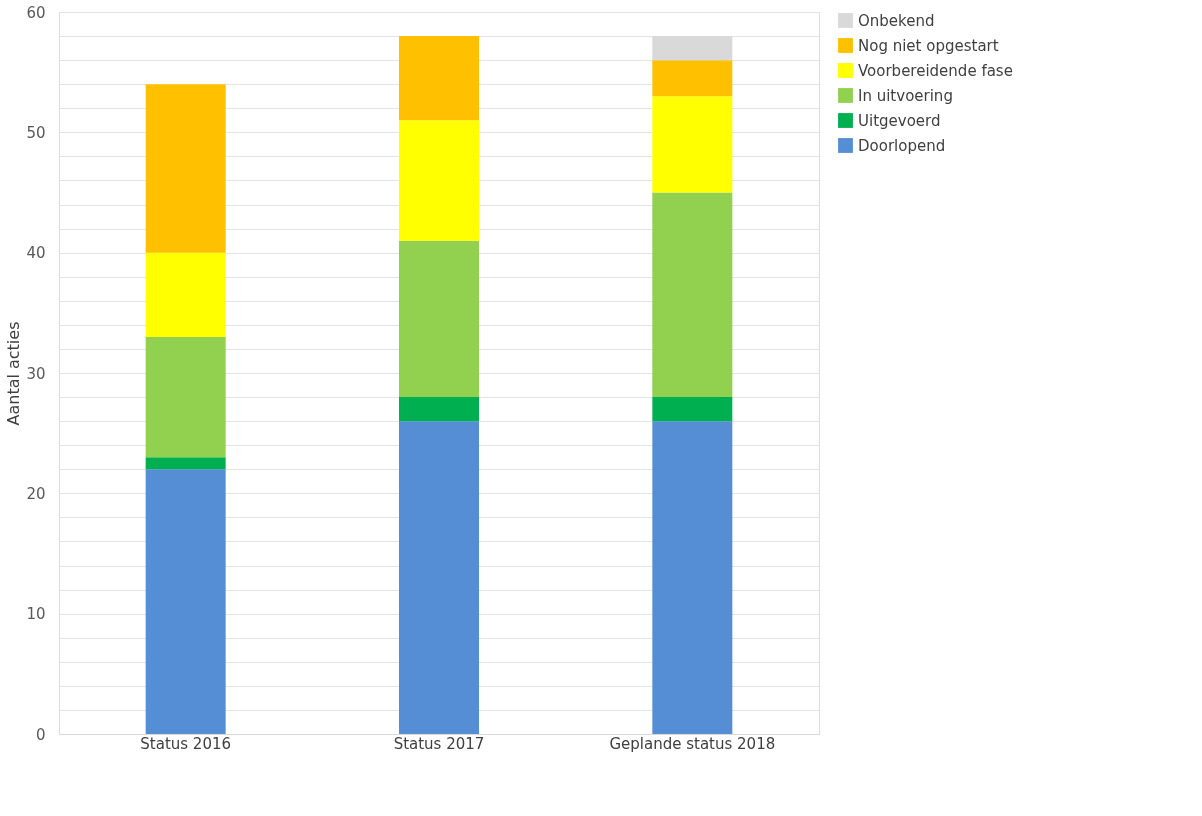  Describe the element at coordinates (36, 493) in the screenshot. I see `y-tick-label: 20` at that location.